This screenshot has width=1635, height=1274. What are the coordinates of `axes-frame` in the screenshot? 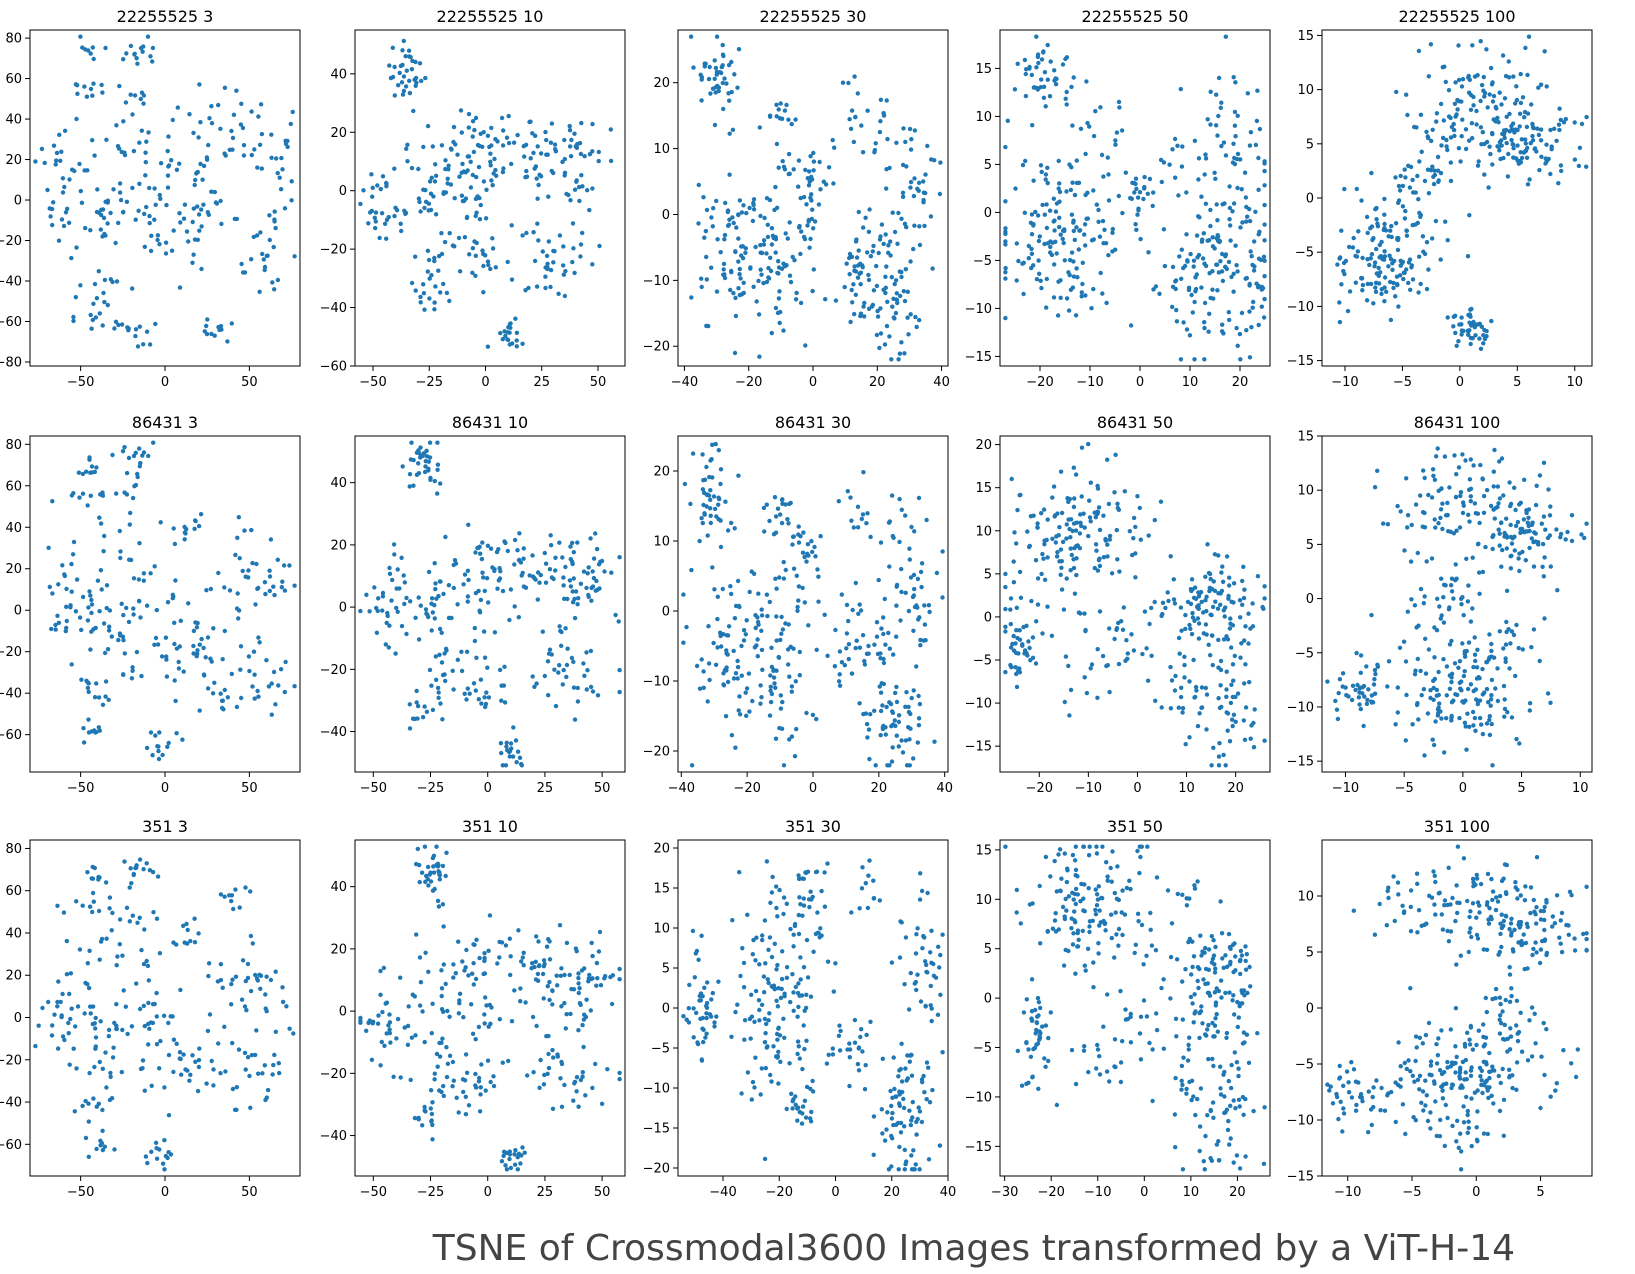 It's located at (1457, 604).